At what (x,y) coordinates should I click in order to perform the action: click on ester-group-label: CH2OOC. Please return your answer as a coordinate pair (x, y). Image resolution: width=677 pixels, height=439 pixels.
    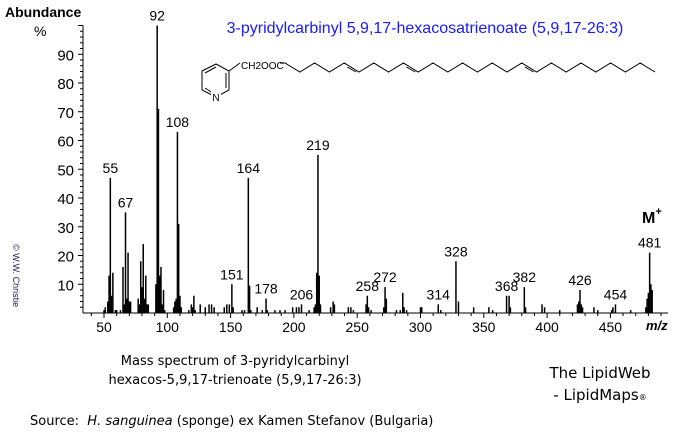
    Looking at the image, I should click on (262, 66).